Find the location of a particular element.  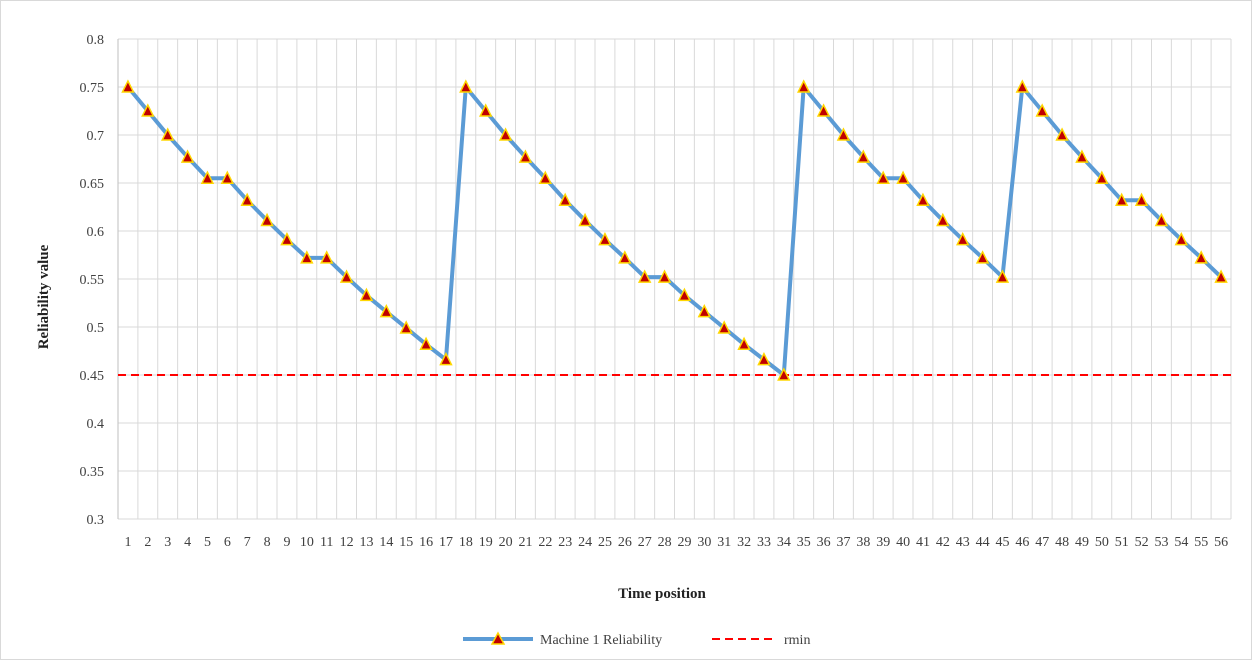

legend: Machine 1 Reliability rmin is located at coordinates (636, 639).